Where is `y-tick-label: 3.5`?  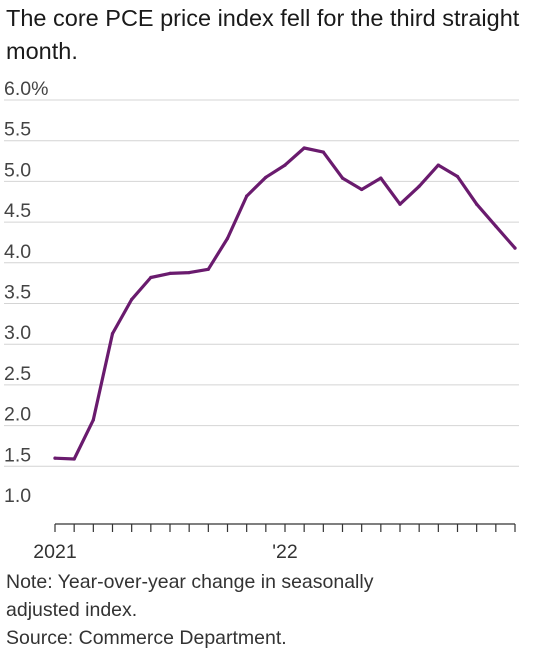
y-tick-label: 3.5 is located at coordinates (17, 293).